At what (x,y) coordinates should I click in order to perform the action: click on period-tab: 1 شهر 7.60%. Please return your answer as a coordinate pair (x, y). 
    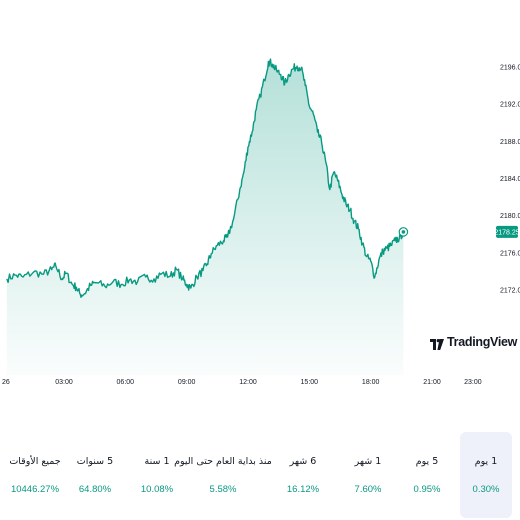
    Looking at the image, I should click on (368, 475).